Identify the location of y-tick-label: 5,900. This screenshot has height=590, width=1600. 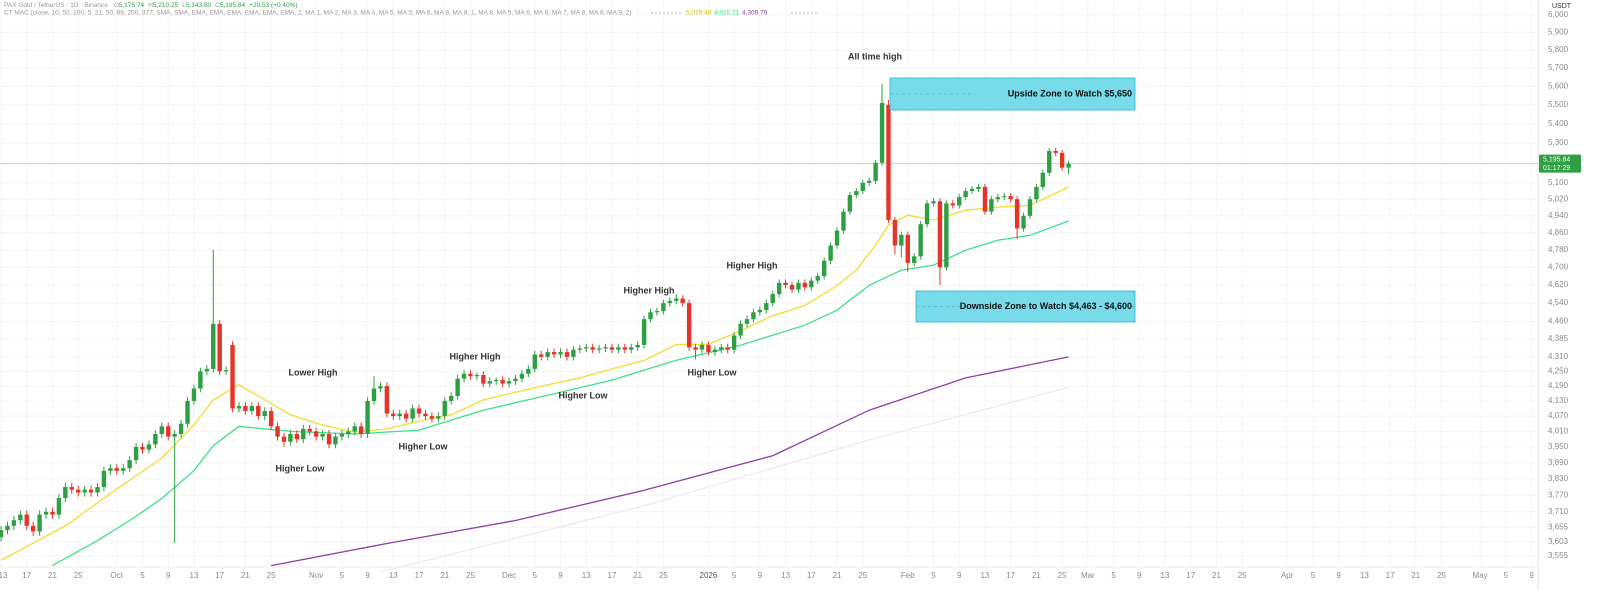
(1558, 31).